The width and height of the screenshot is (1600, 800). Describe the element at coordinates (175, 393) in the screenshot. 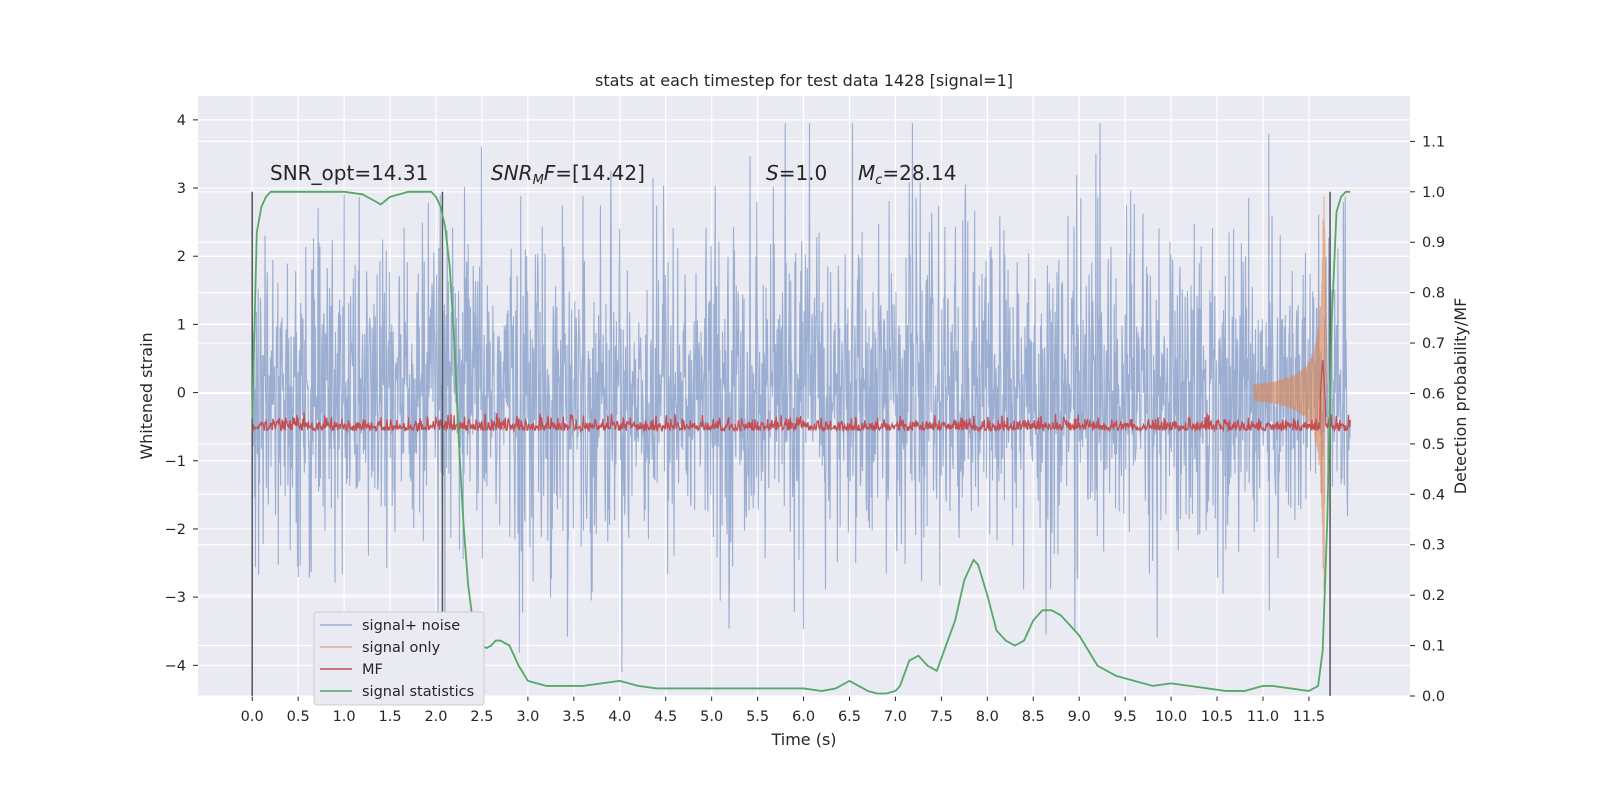

I see `y-axis-left-ticks: 4 3 2 1 0 −1 −2 −3 −4` at that location.